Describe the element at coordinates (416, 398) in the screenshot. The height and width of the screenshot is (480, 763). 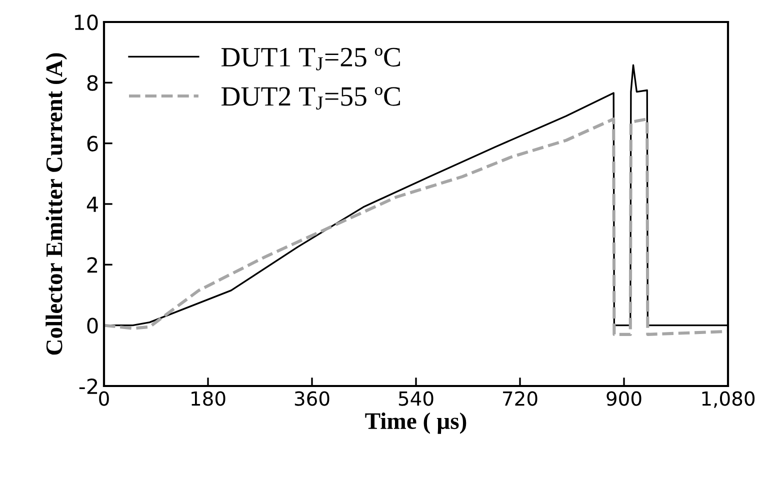
I see `x-tick-label: 540` at that location.